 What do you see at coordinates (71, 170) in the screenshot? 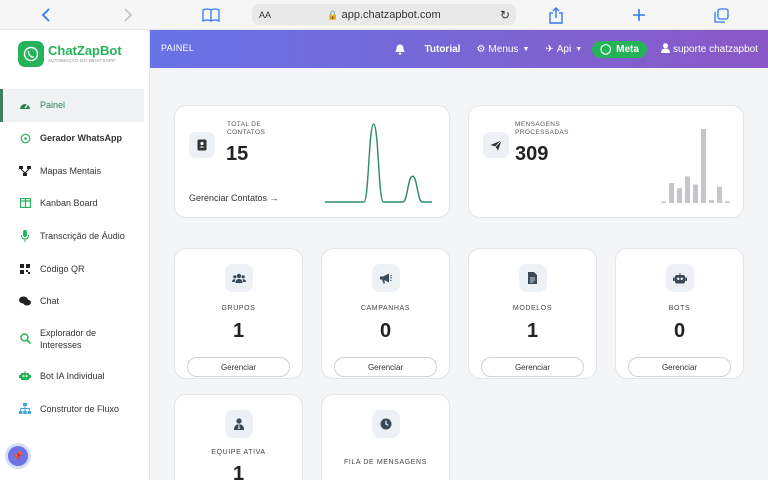
I see `sidebar-item-label: Mapas Mentais` at bounding box center [71, 170].